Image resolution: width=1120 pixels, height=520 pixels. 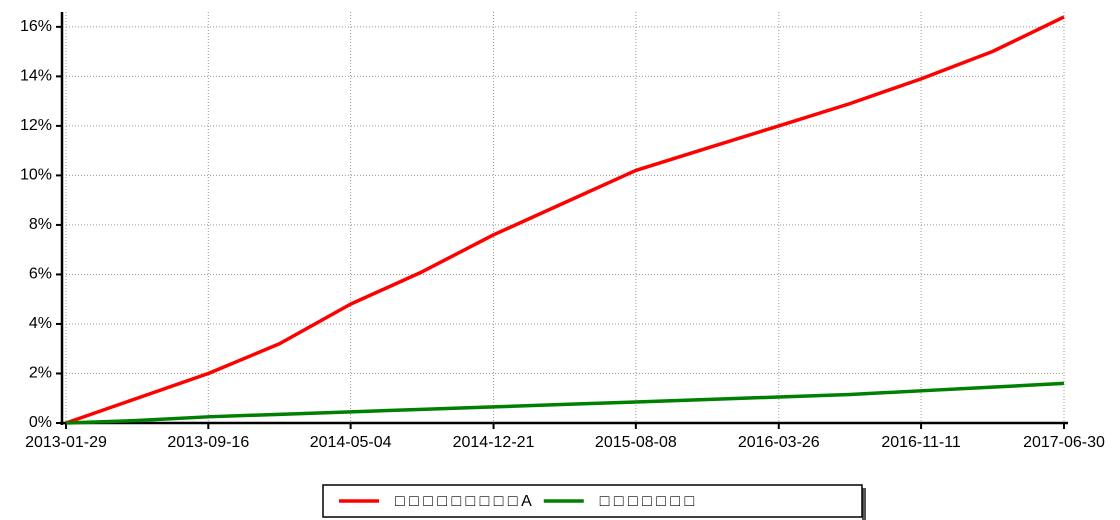 What do you see at coordinates (779, 442) in the screenshot?
I see `x-tick-label: 2016-03-26` at bounding box center [779, 442].